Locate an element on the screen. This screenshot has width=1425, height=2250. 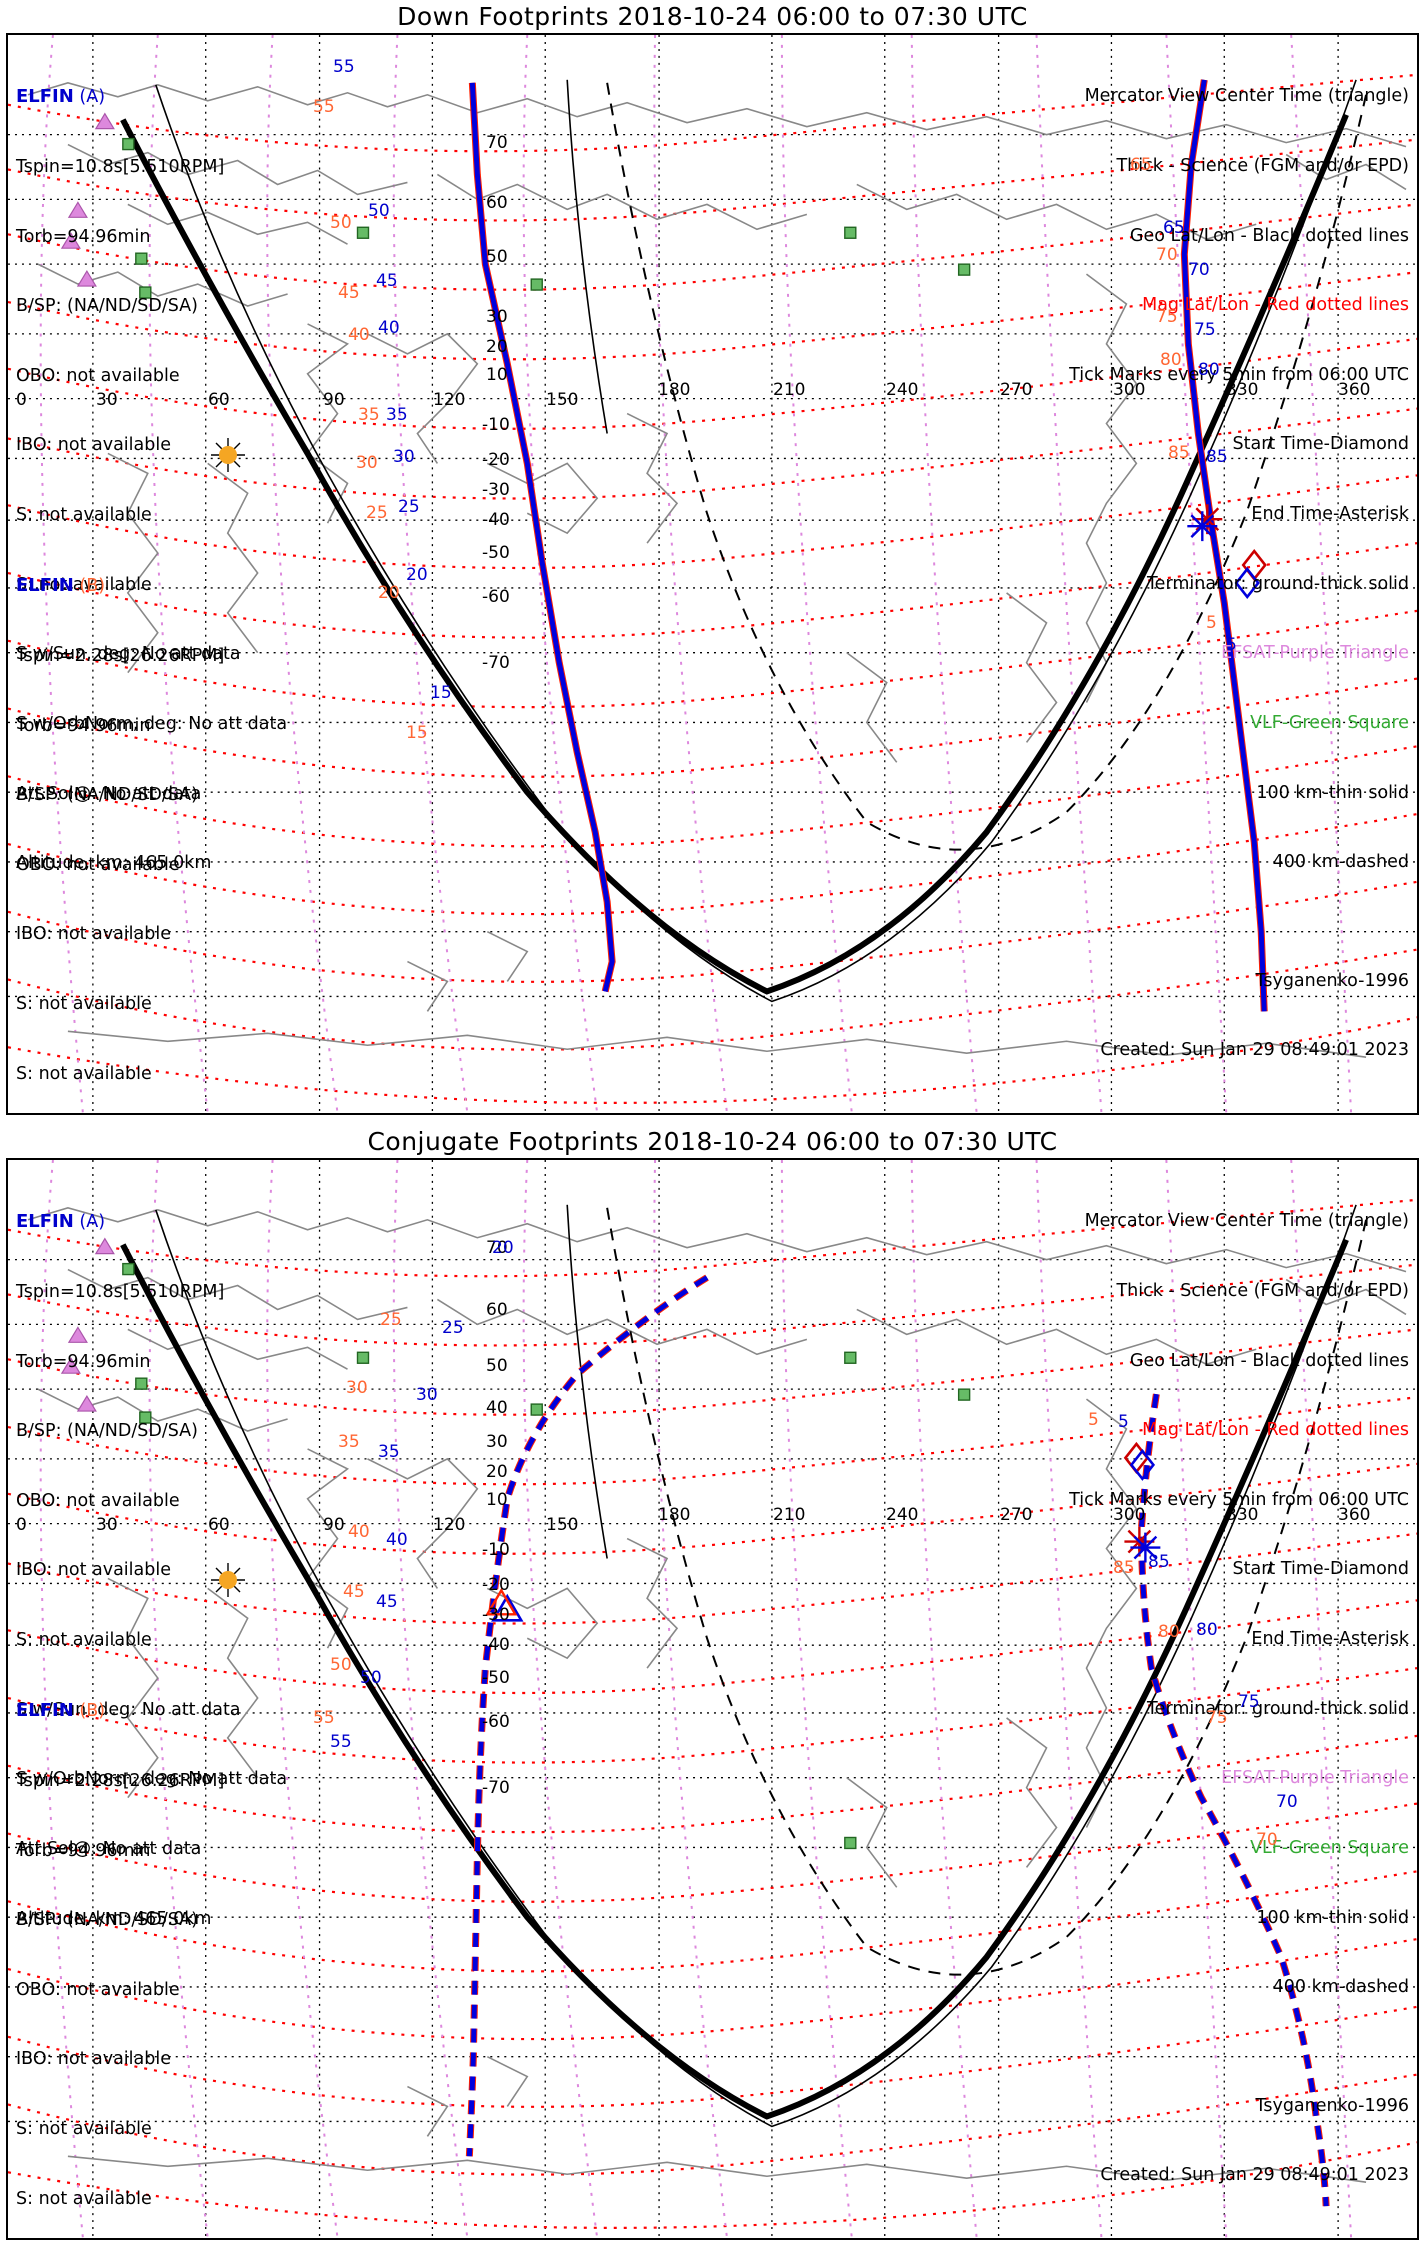
legend-item-2: Geo Lat/Lon - Black dotted lines is located at coordinates (1269, 235).